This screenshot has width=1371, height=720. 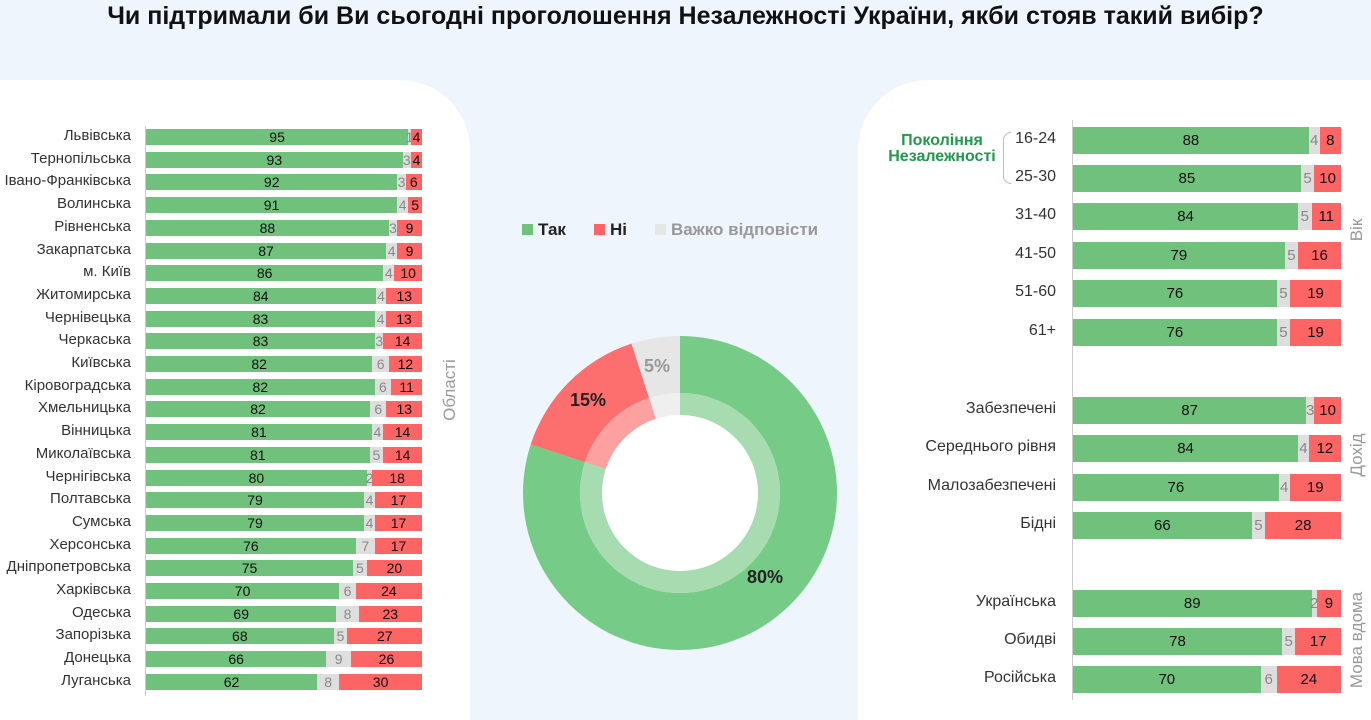 I want to click on donut-slice-no, so click(x=590, y=403).